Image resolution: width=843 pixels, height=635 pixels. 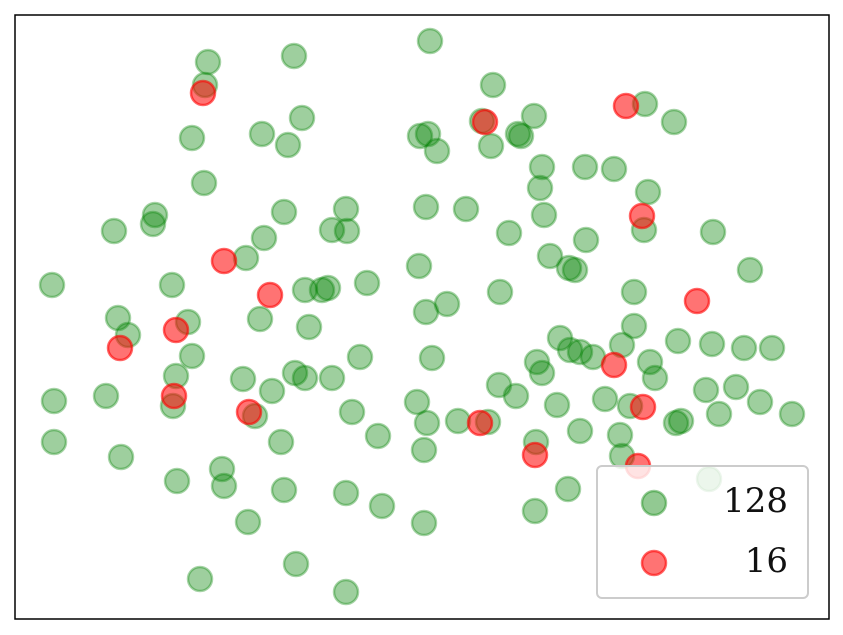 I want to click on legend-label: 16, so click(x=766, y=561).